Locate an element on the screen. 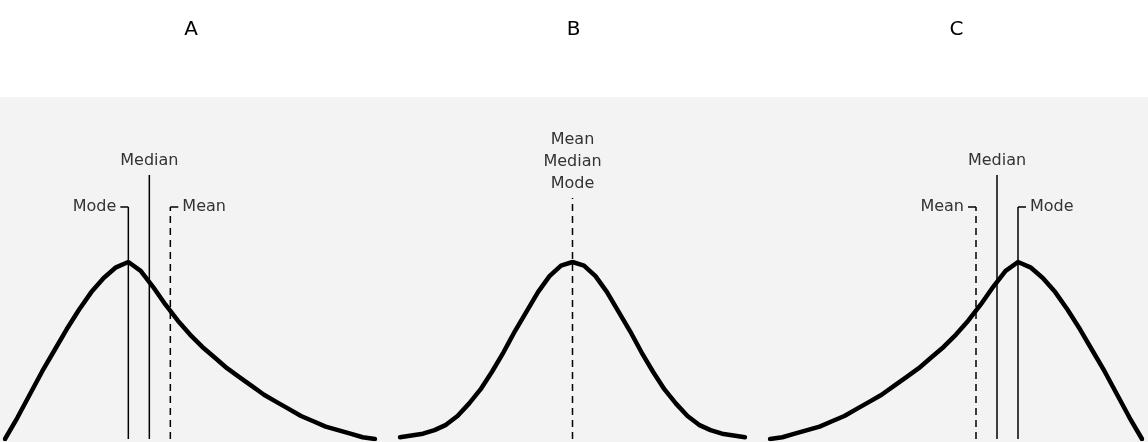 The height and width of the screenshot is (442, 1148). chart-title: A is located at coordinates (191, 28).